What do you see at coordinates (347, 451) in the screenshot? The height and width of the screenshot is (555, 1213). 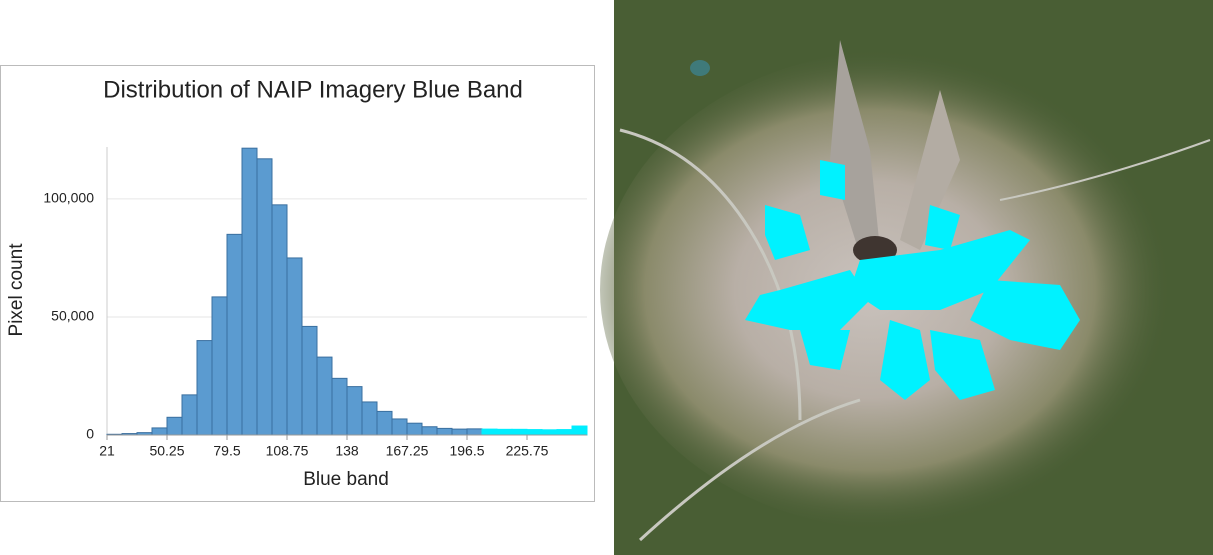 I see `x-tick-label: 138` at bounding box center [347, 451].